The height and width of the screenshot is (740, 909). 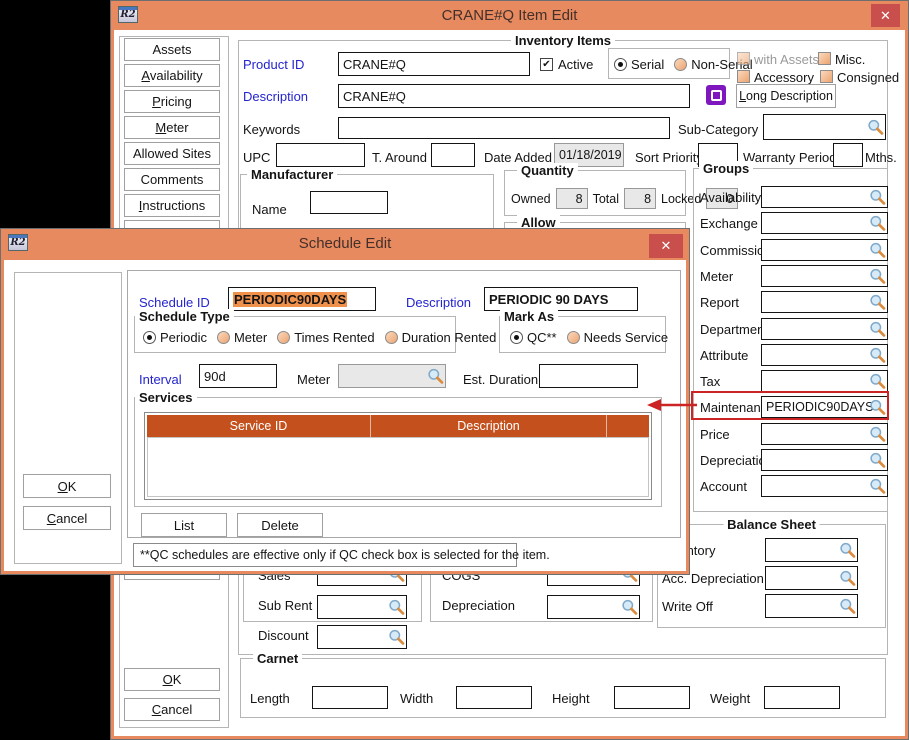 I want to click on sidebar-item-instructions: Instructions, so click(x=172, y=205).